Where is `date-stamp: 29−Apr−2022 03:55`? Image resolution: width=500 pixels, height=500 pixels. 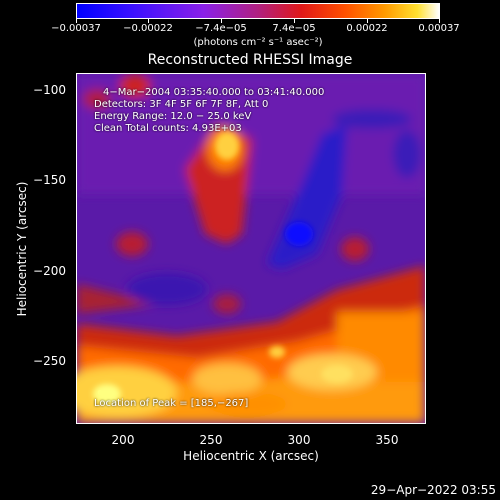 date-stamp: 29−Apr−2022 03:55 is located at coordinates (433, 490).